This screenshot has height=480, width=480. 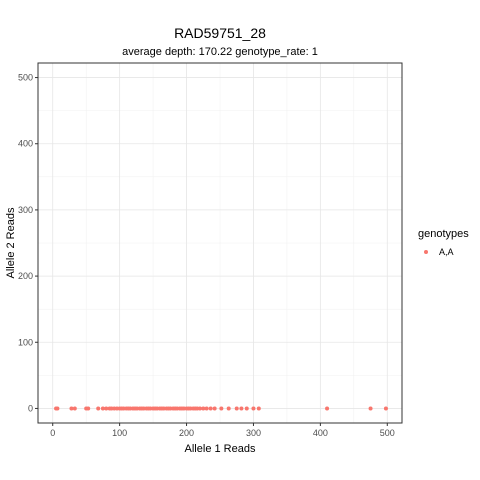 I want to click on legend-title: genotypes, so click(x=443, y=234).